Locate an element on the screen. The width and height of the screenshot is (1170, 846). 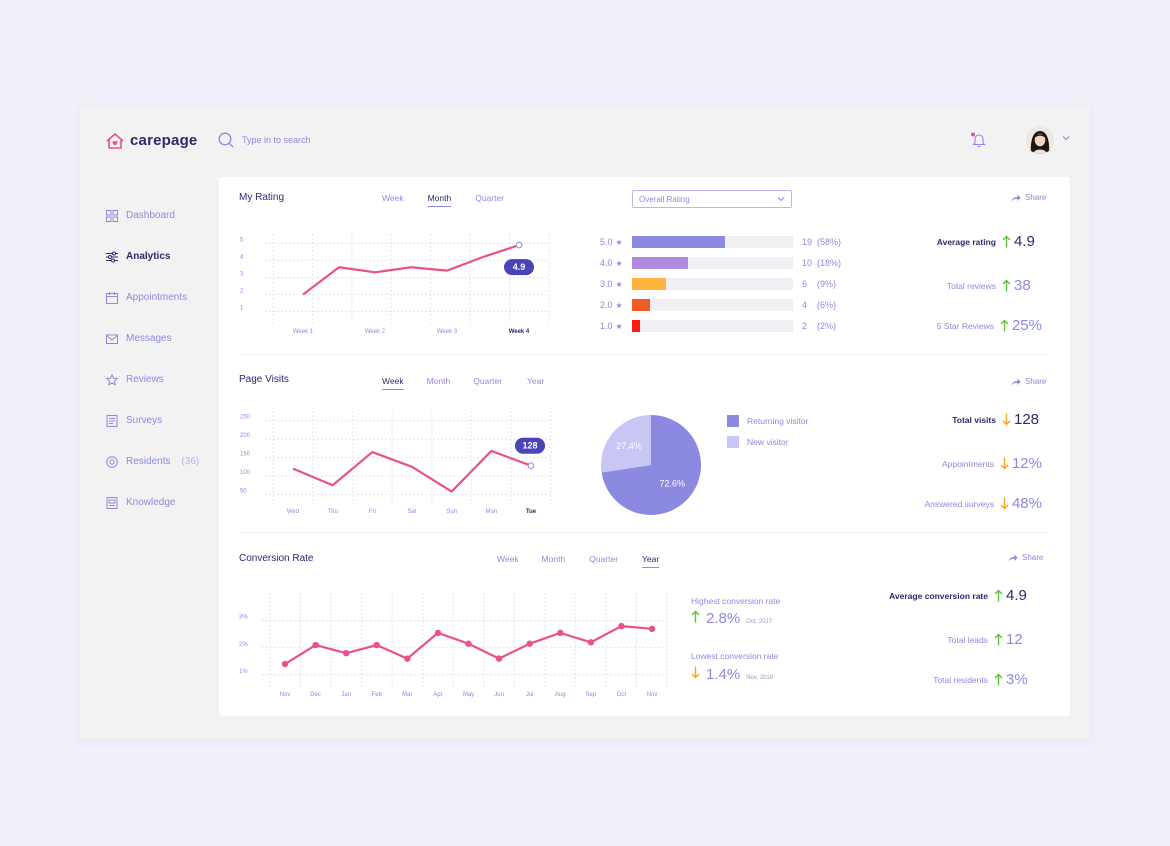
rating-bar-row: 5.0 ★ 19 (58%) is located at coordinates (720, 242).